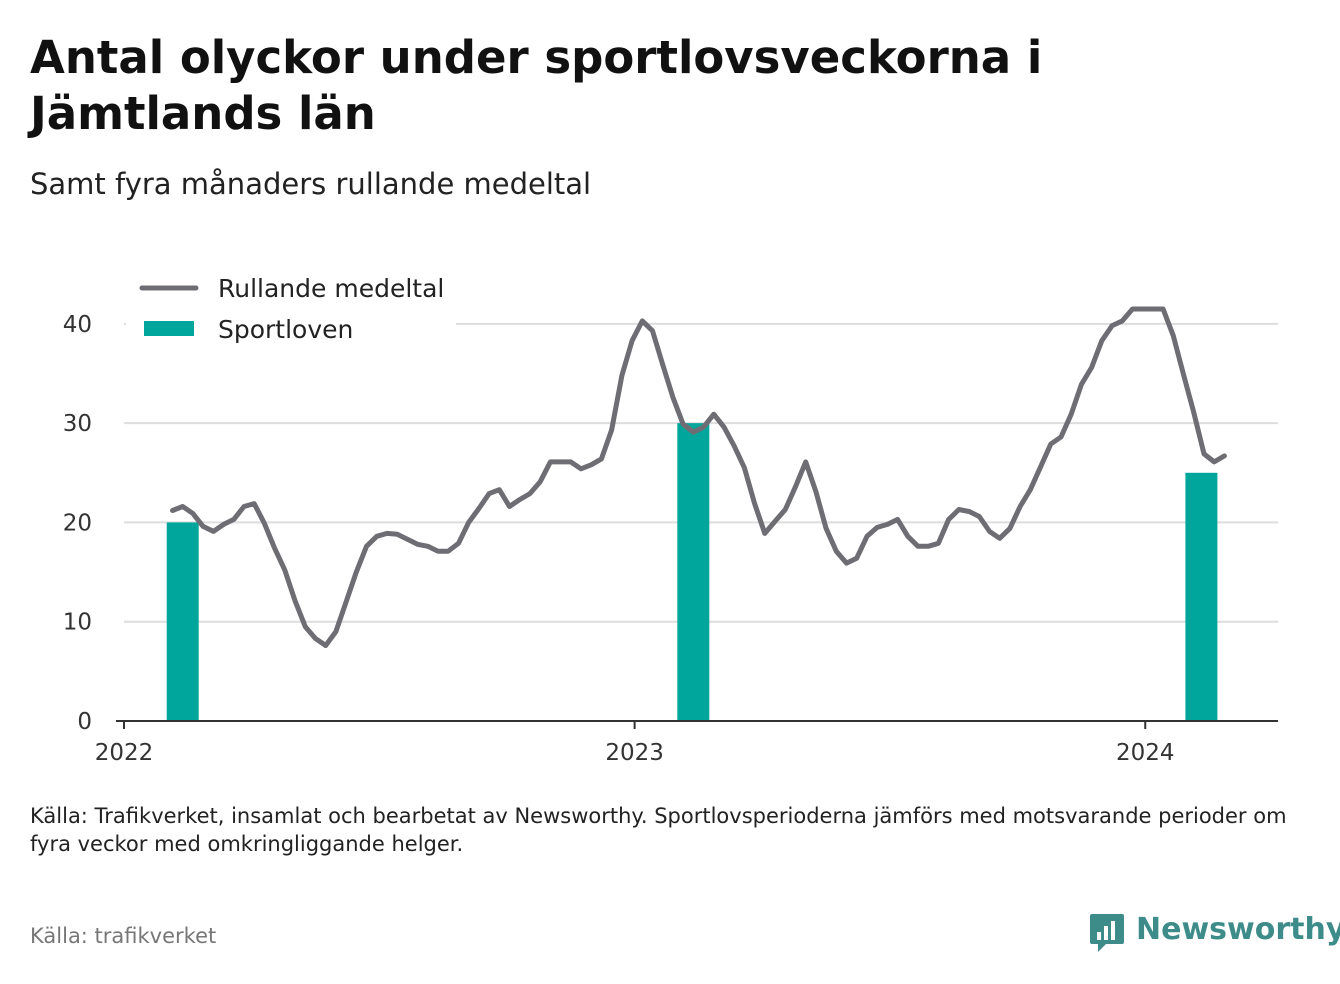 This screenshot has width=1340, height=984. What do you see at coordinates (77, 424) in the screenshot?
I see `y-tick-label: 30` at bounding box center [77, 424].